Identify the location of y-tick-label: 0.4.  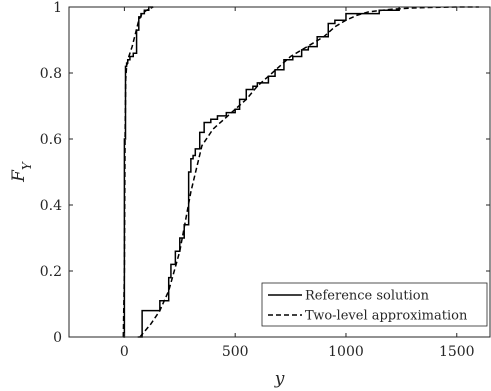
(51, 206).